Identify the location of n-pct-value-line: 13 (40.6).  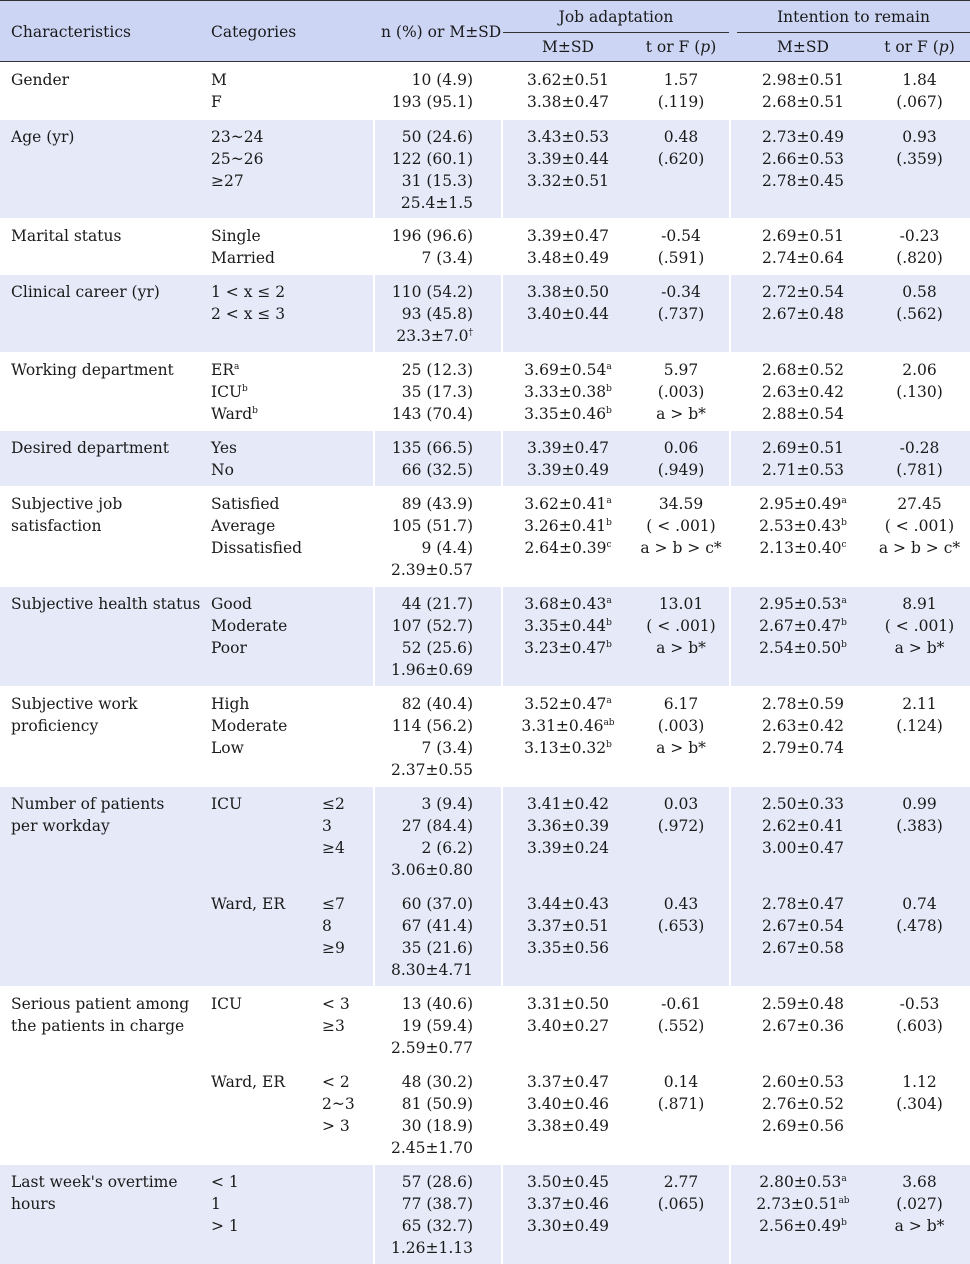
(437, 1004).